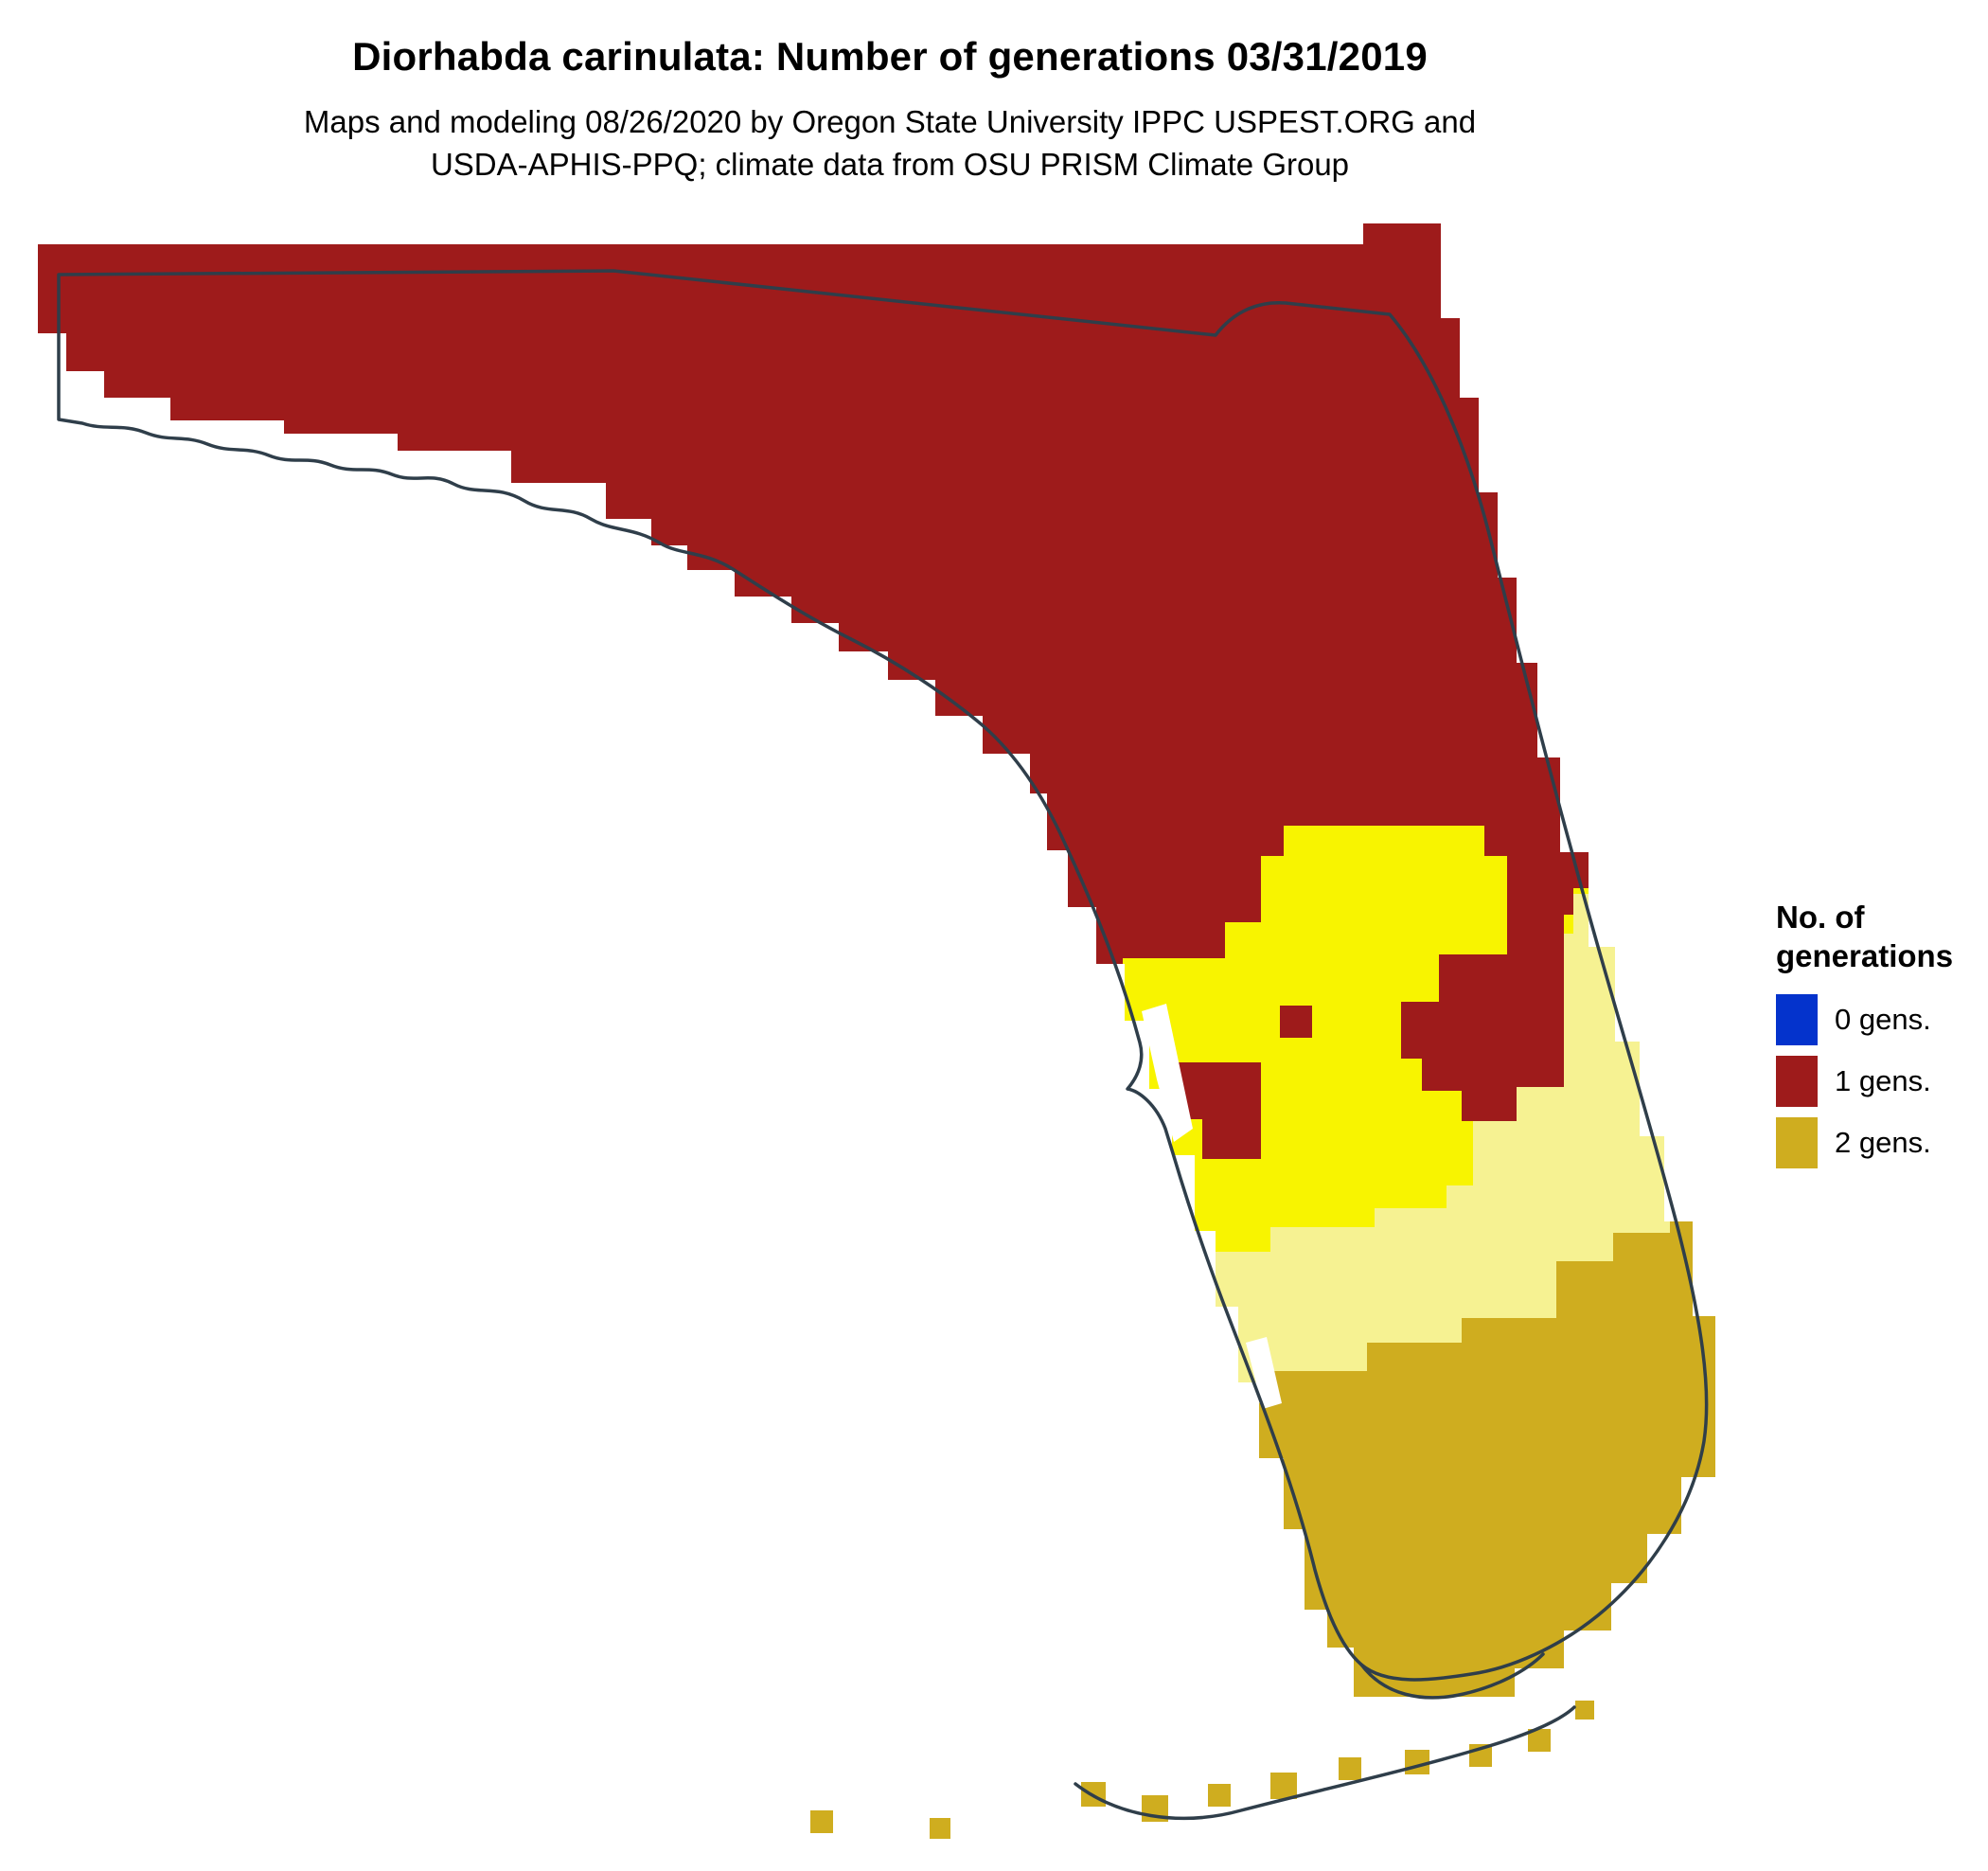 This screenshot has width=1988, height=1871. Describe the element at coordinates (1883, 1080) in the screenshot. I see `legend-label-1-gens: 1 gens.` at that location.